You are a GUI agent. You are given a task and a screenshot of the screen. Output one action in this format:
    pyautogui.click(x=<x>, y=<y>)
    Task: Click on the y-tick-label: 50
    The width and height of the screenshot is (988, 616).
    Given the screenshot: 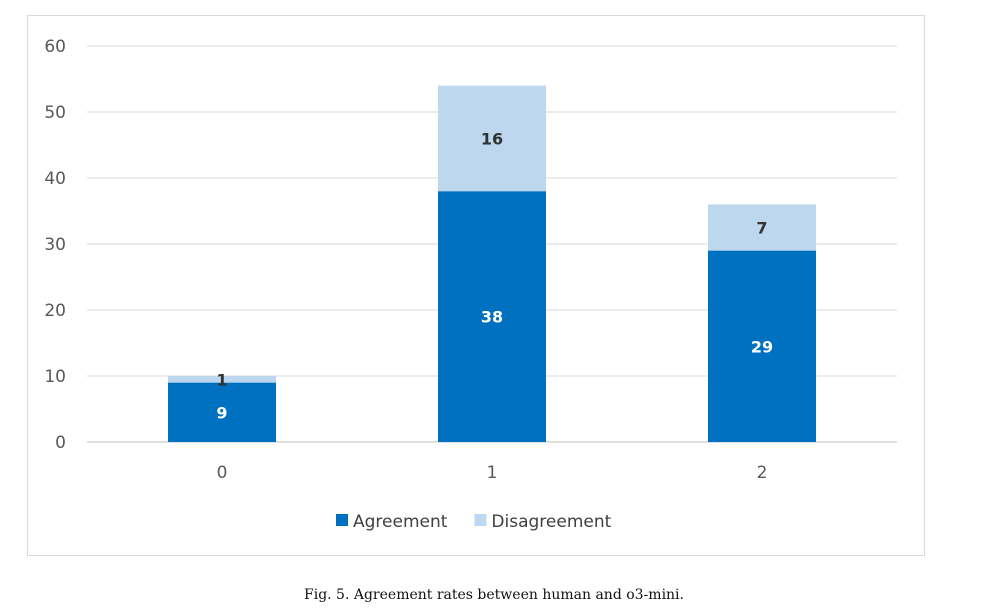 What is the action you would take?
    pyautogui.click(x=55, y=113)
    